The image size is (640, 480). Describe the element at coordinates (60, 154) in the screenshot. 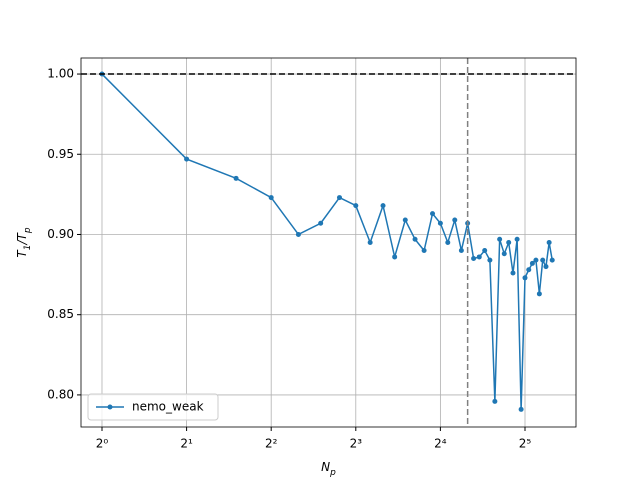

I see `y-tick-label: 0.95` at that location.